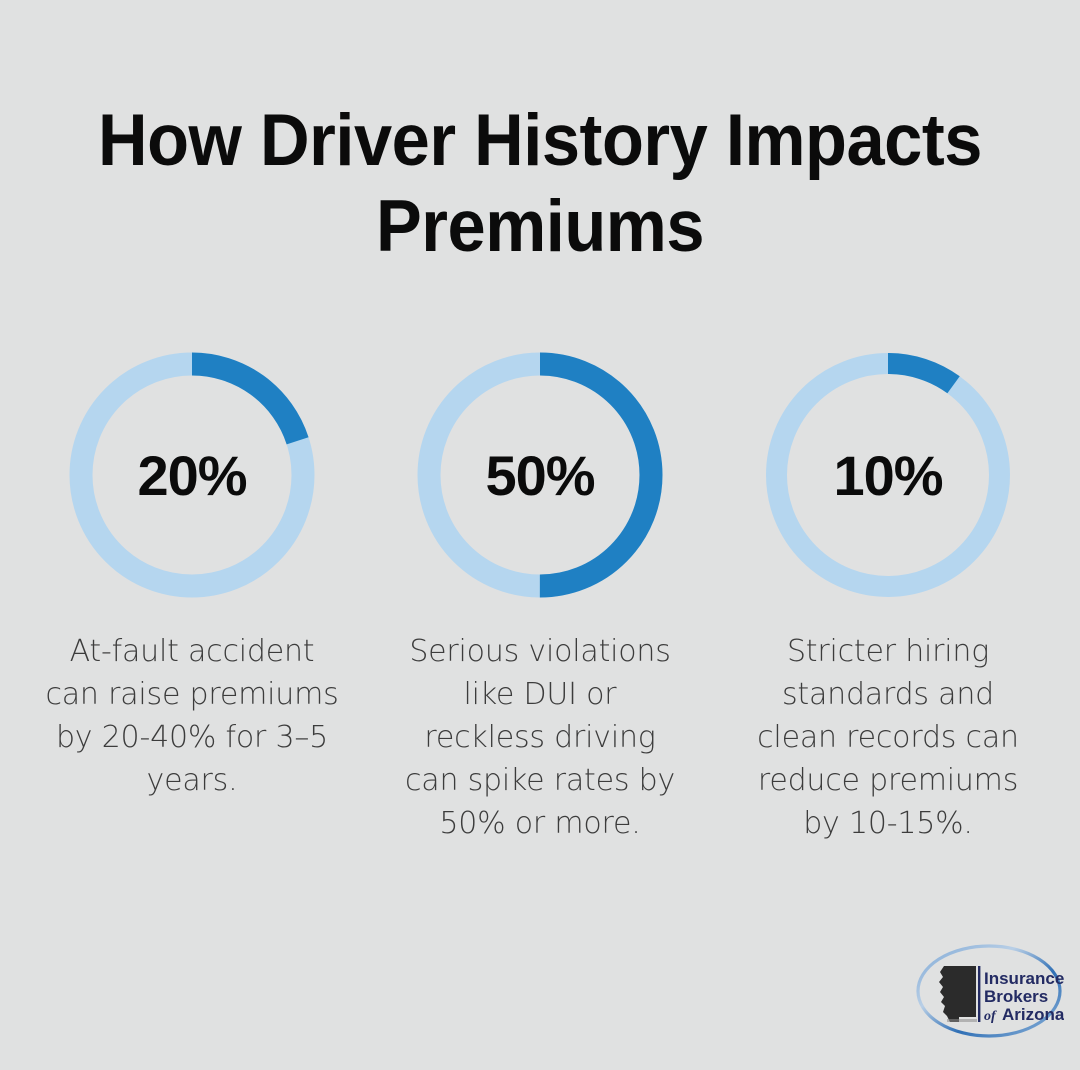  I want to click on donut-3-percent-label: 10%, so click(888, 475).